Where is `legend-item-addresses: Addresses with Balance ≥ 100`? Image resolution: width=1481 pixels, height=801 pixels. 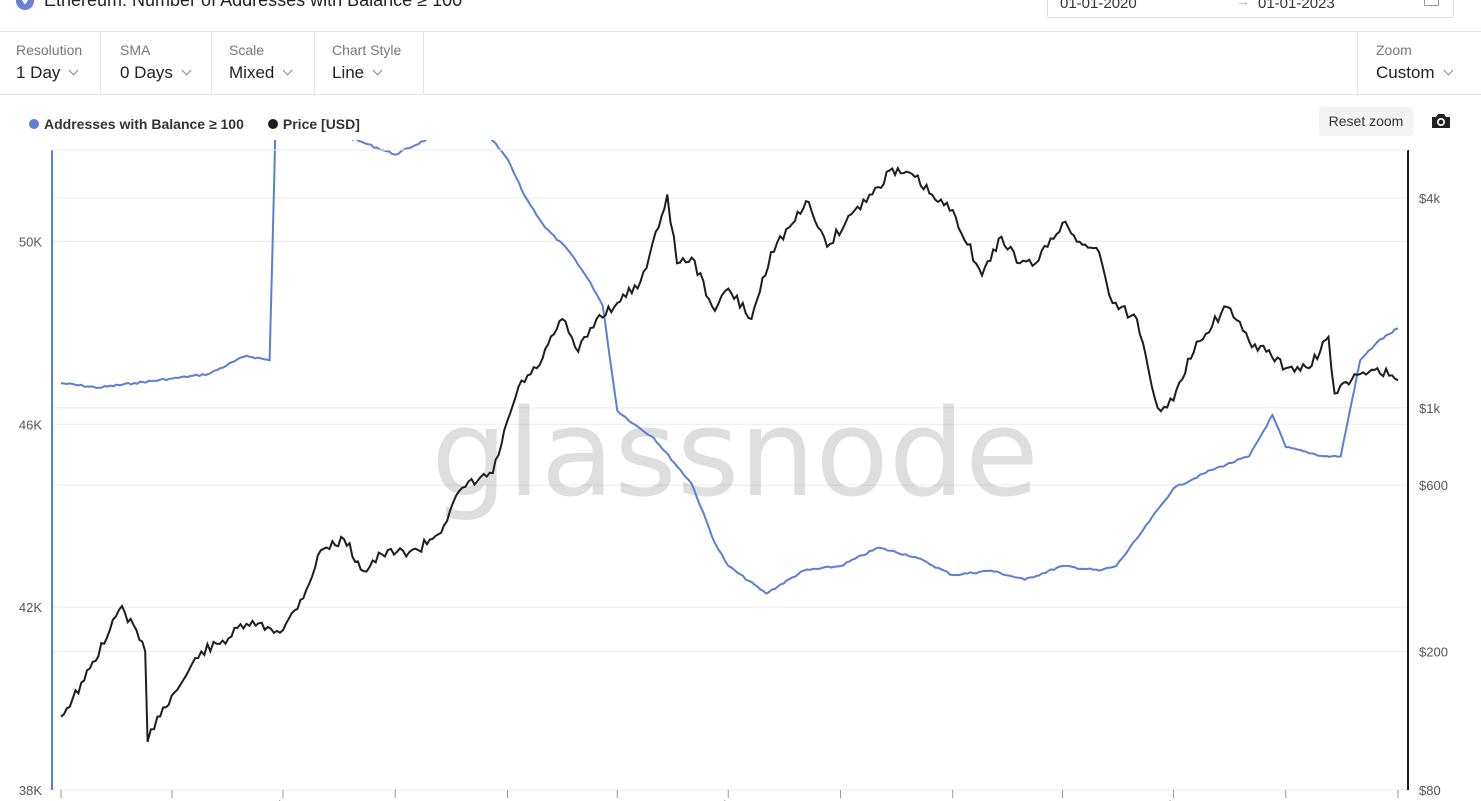 legend-item-addresses: Addresses with Balance ≥ 100 is located at coordinates (136, 124).